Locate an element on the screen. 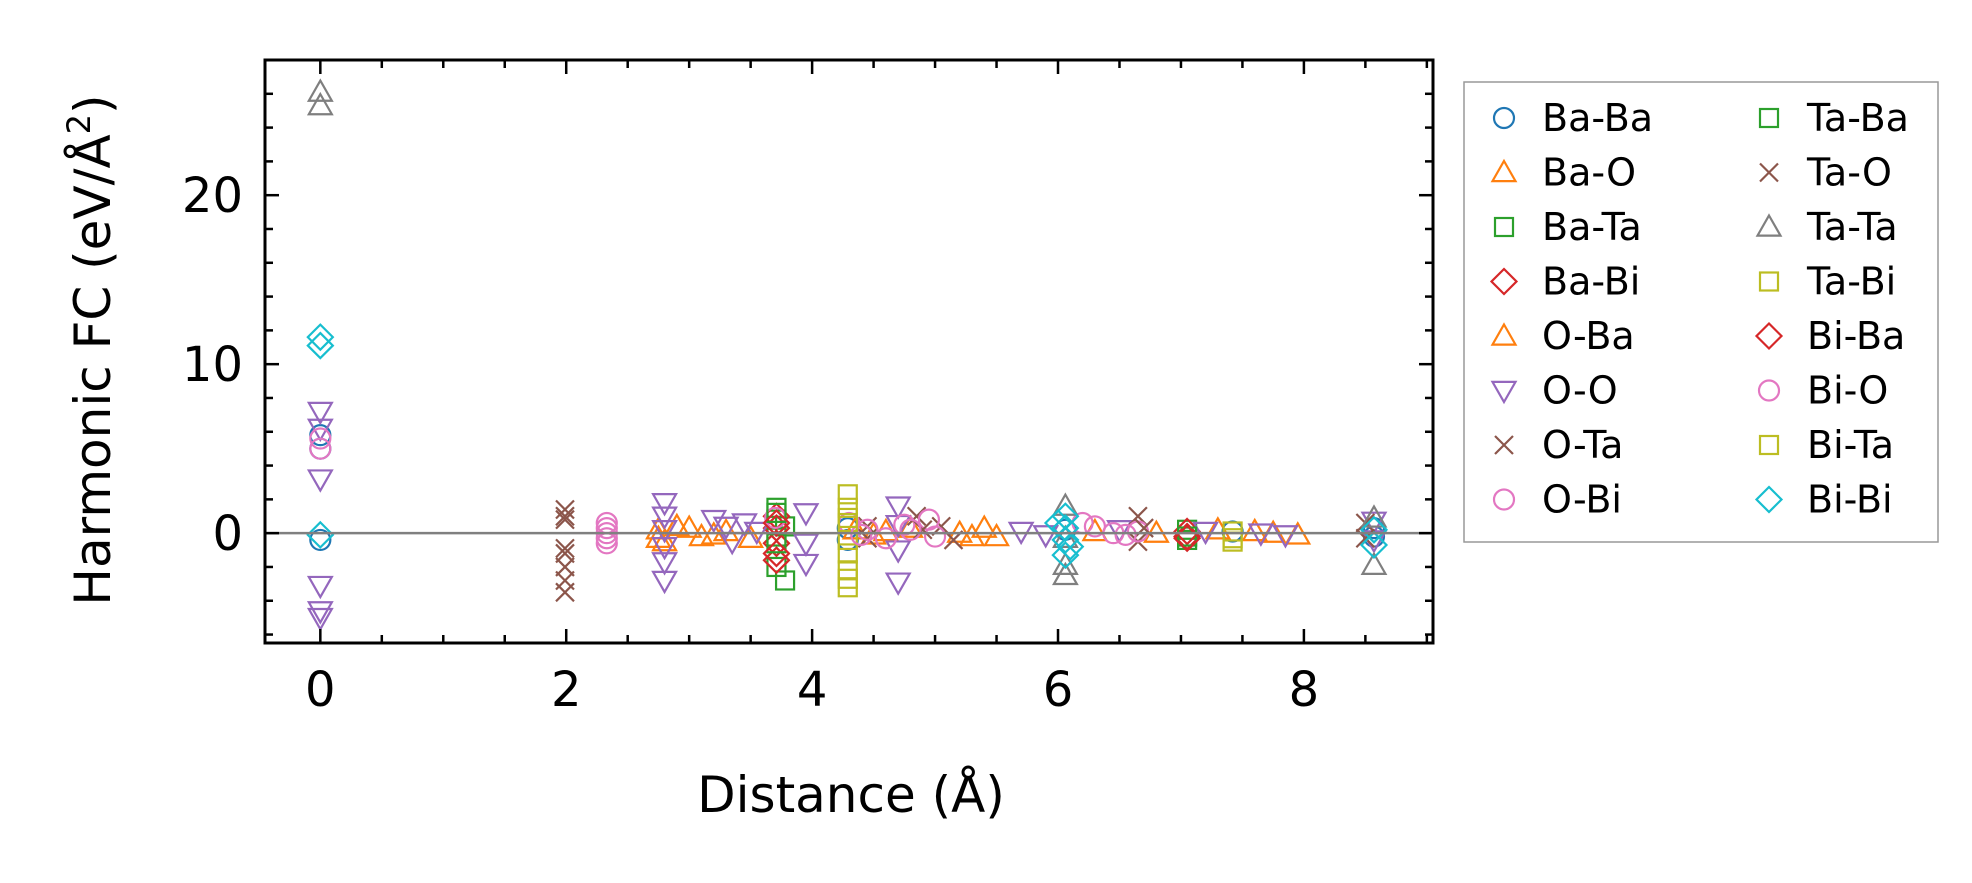 The width and height of the screenshot is (1972, 883). legend-item: O-Ta is located at coordinates (1558, 445).